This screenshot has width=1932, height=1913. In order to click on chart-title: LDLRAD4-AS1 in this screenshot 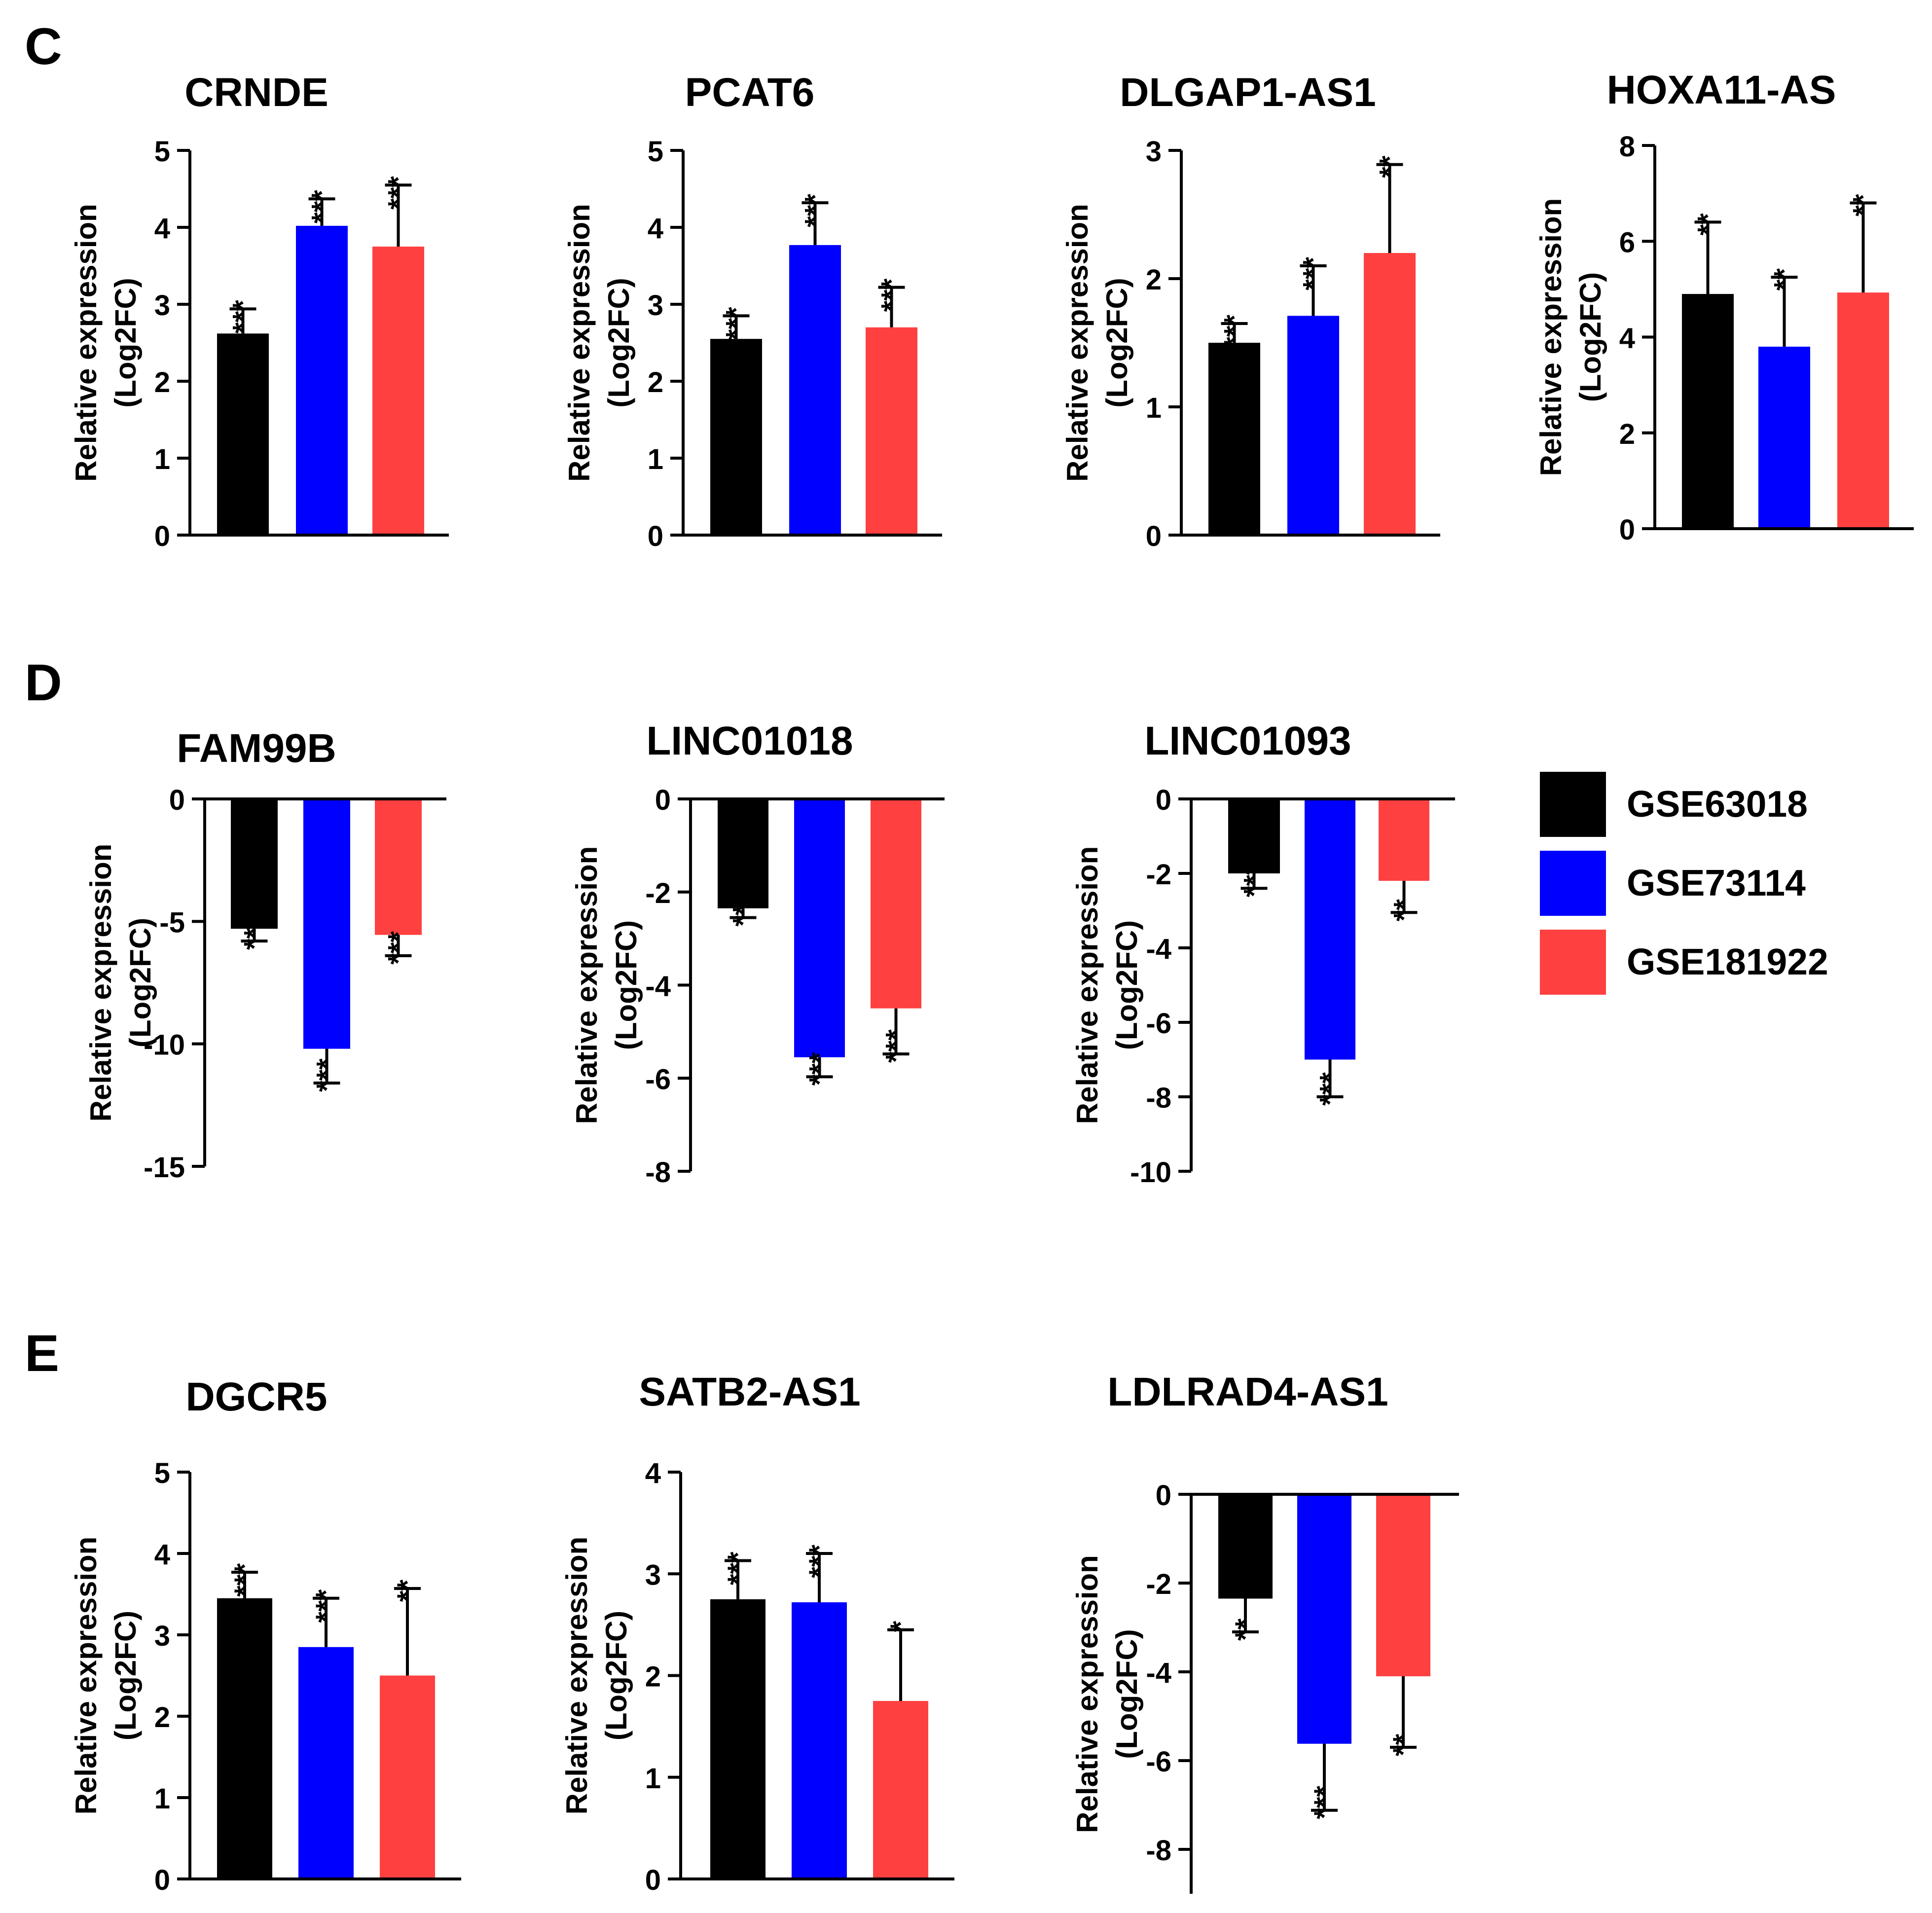, I will do `click(1248, 1392)`.